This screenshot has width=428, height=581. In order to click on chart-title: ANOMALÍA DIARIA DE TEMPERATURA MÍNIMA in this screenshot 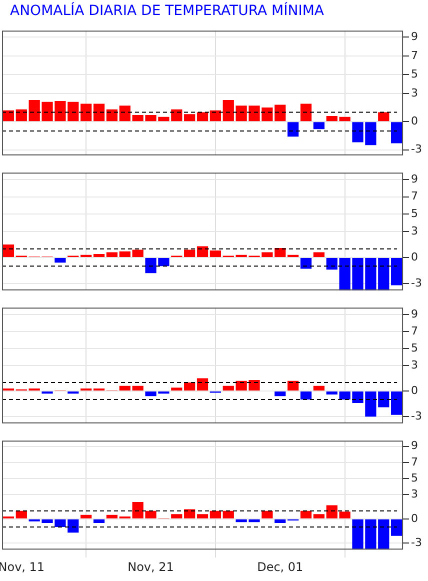, I will do `click(167, 11)`.